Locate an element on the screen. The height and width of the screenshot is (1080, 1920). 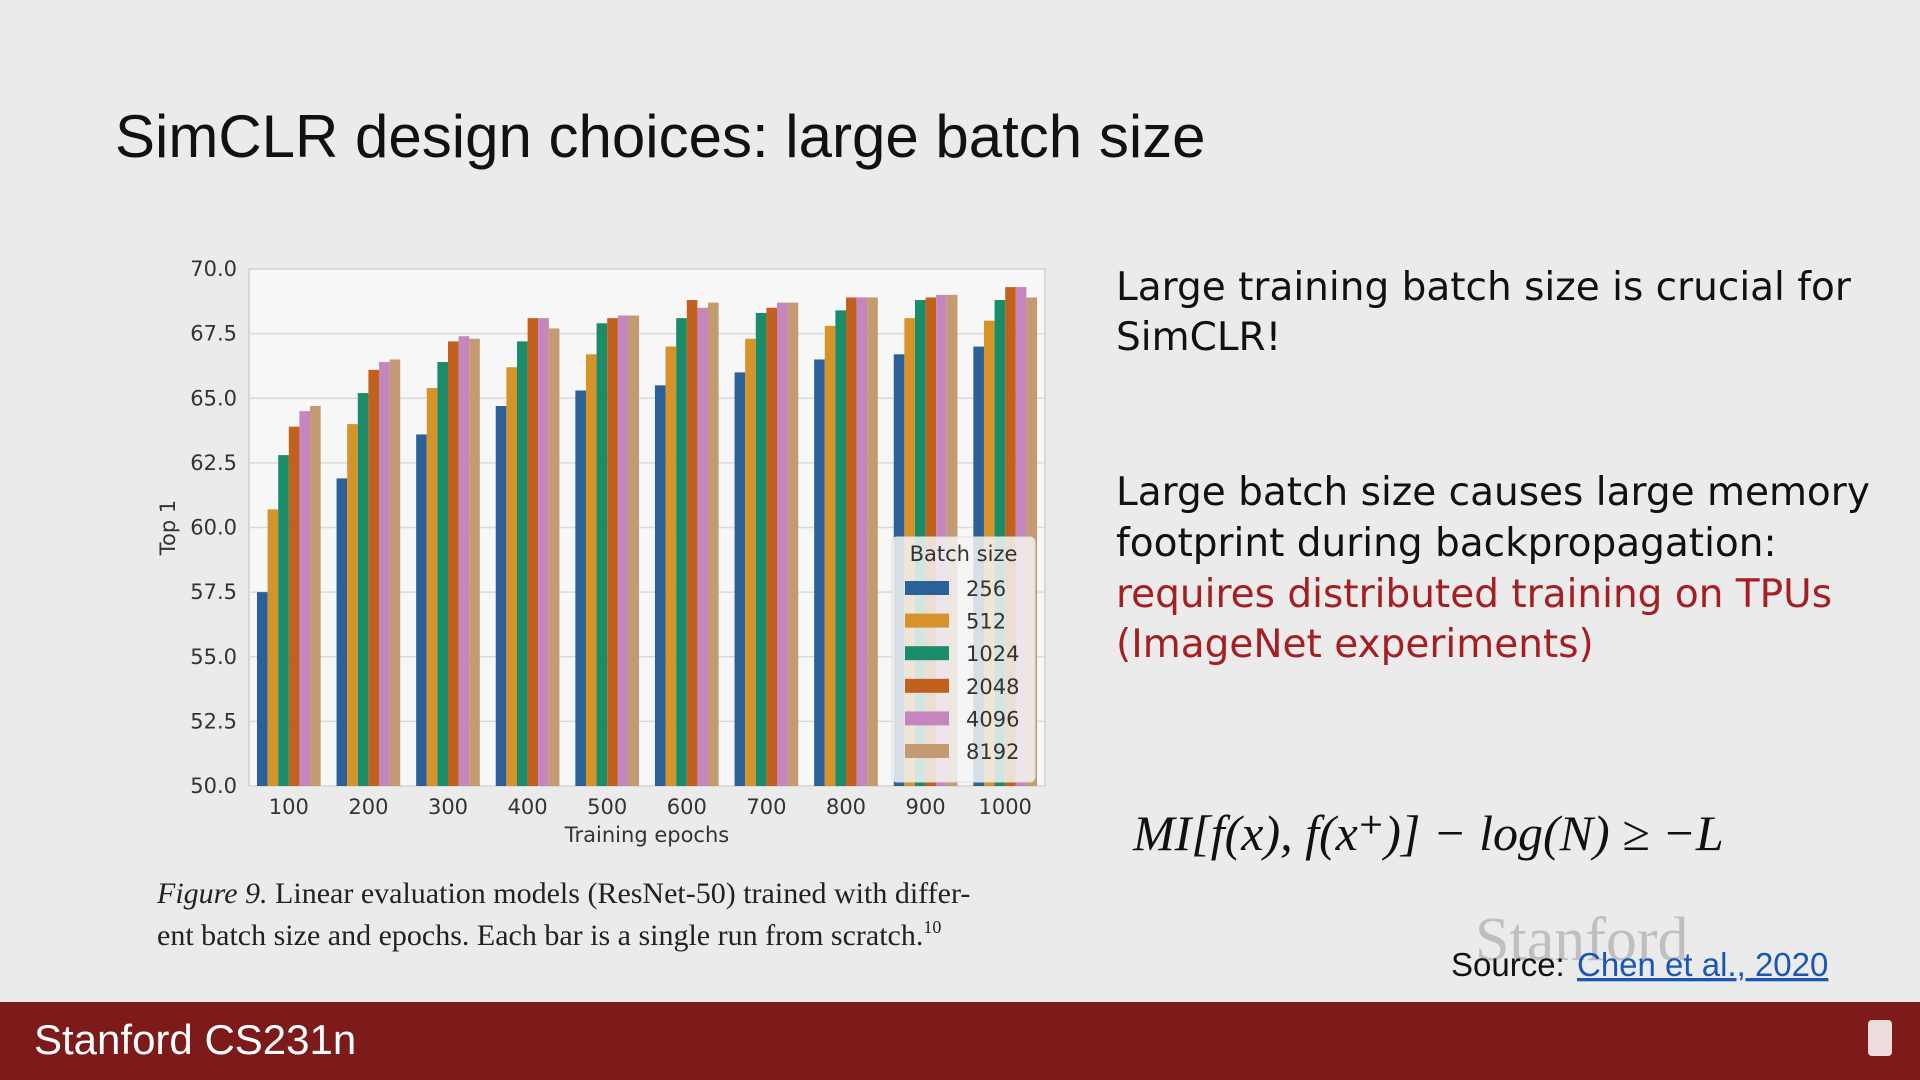
paragraph-line: SimCLR! is located at coordinates (1198, 337).